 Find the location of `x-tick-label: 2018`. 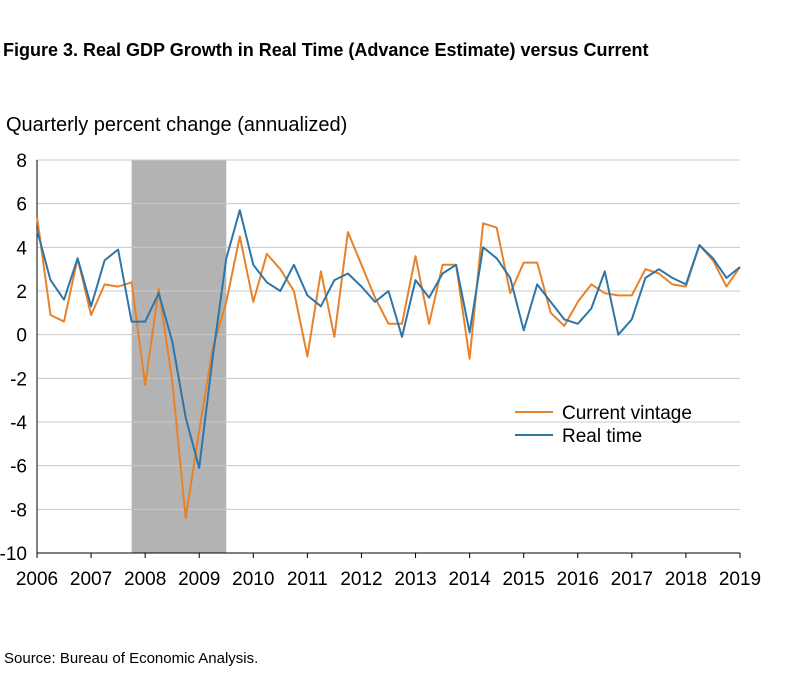

x-tick-label: 2018 is located at coordinates (686, 579).